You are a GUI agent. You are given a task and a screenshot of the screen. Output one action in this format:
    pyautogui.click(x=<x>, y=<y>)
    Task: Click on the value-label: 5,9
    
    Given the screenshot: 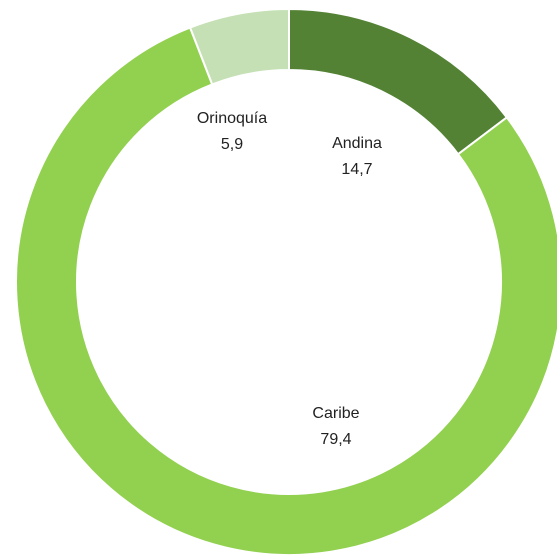 What is the action you would take?
    pyautogui.click(x=232, y=144)
    